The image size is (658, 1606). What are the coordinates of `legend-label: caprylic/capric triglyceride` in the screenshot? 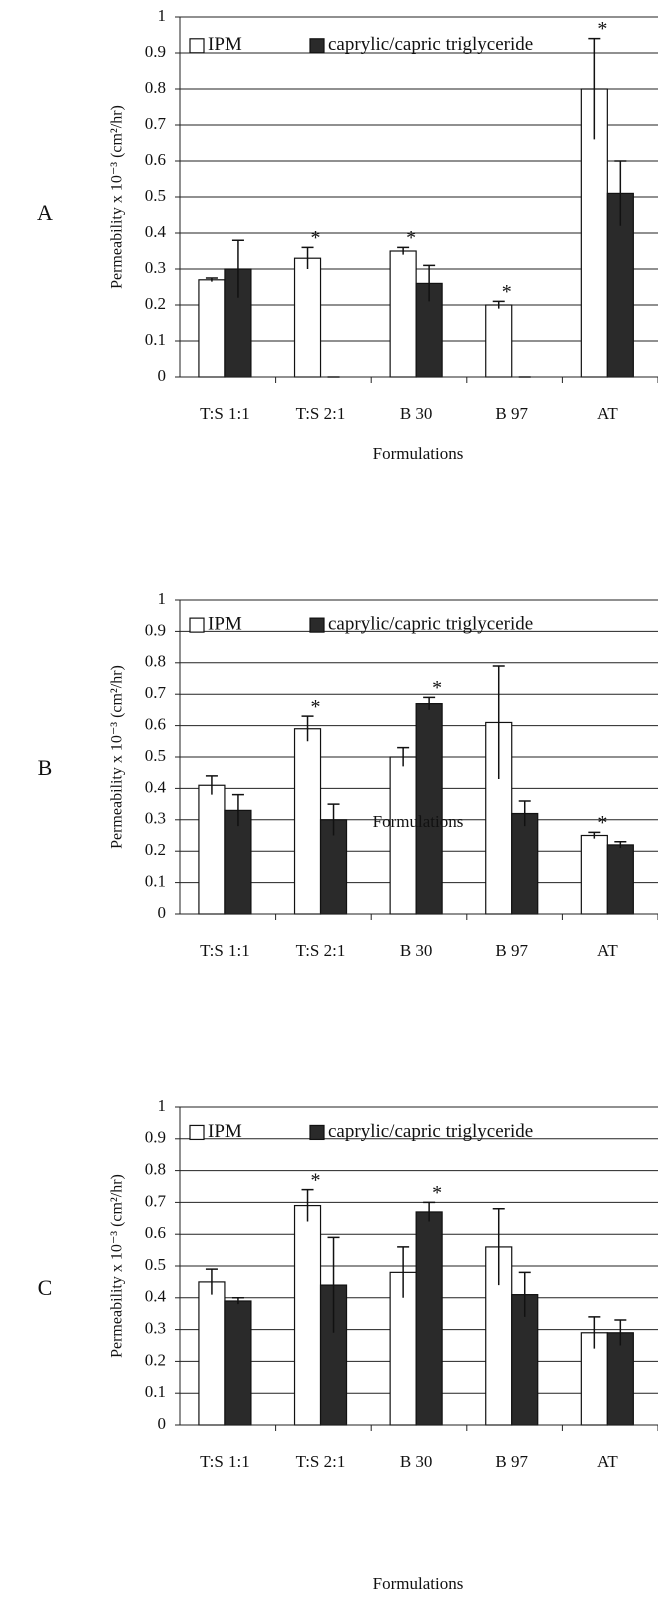 It's located at (430, 1131).